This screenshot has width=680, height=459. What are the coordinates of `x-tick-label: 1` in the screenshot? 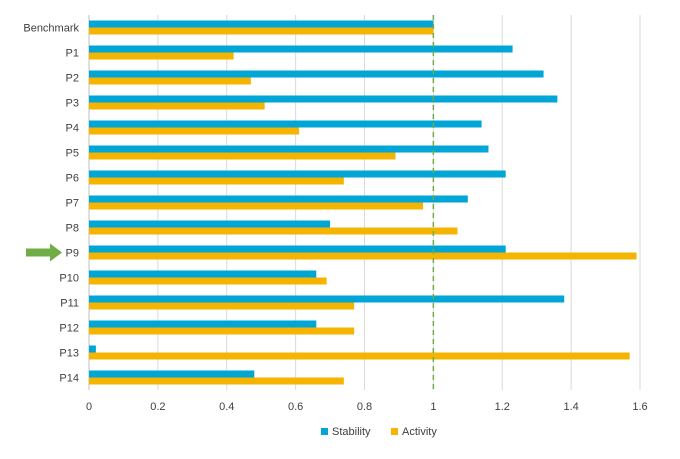 It's located at (433, 407).